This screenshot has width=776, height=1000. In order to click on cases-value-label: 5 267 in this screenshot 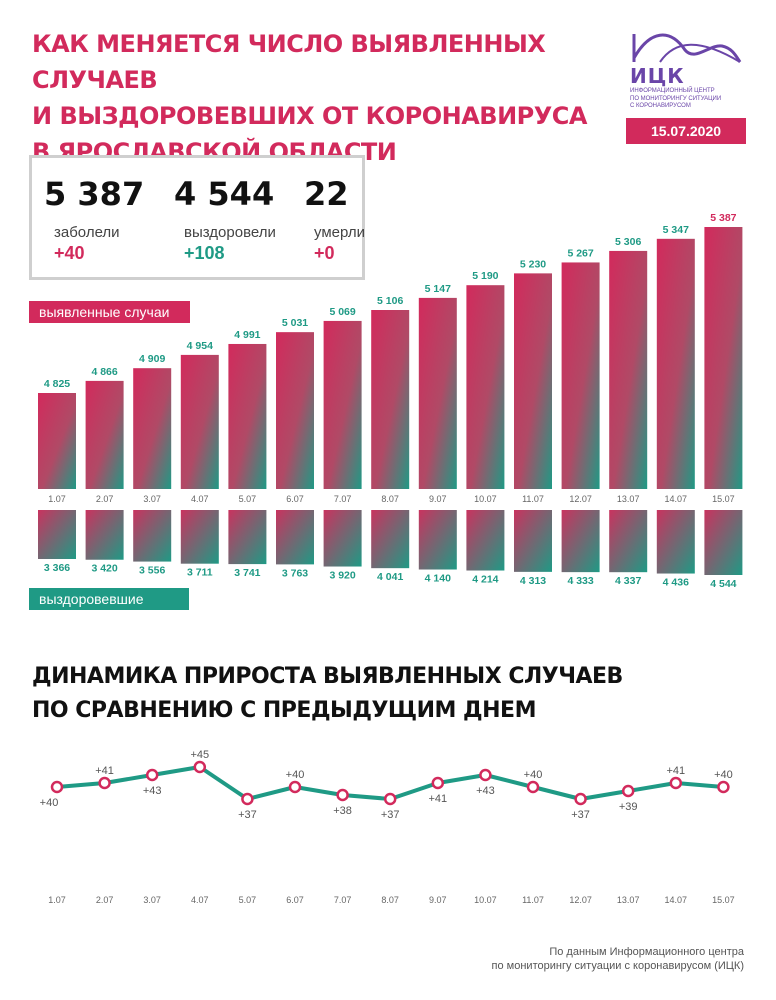, I will do `click(580, 253)`.